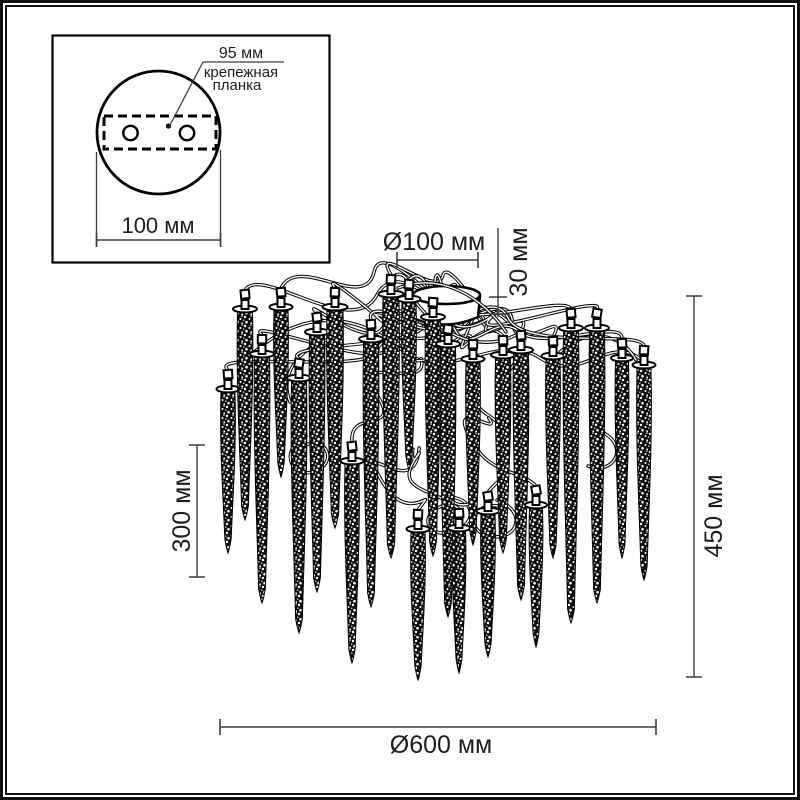 The width and height of the screenshot is (800, 800). I want to click on mounting-plate-inset: 95 мм крепежная планка 100 мм, so click(191, 149).